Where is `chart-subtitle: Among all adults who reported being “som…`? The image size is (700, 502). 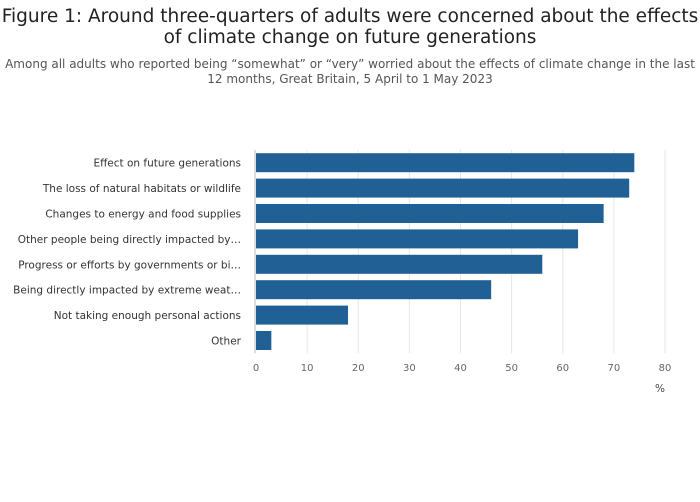
chart-subtitle: Among all adults who reported being “som… is located at coordinates (350, 72).